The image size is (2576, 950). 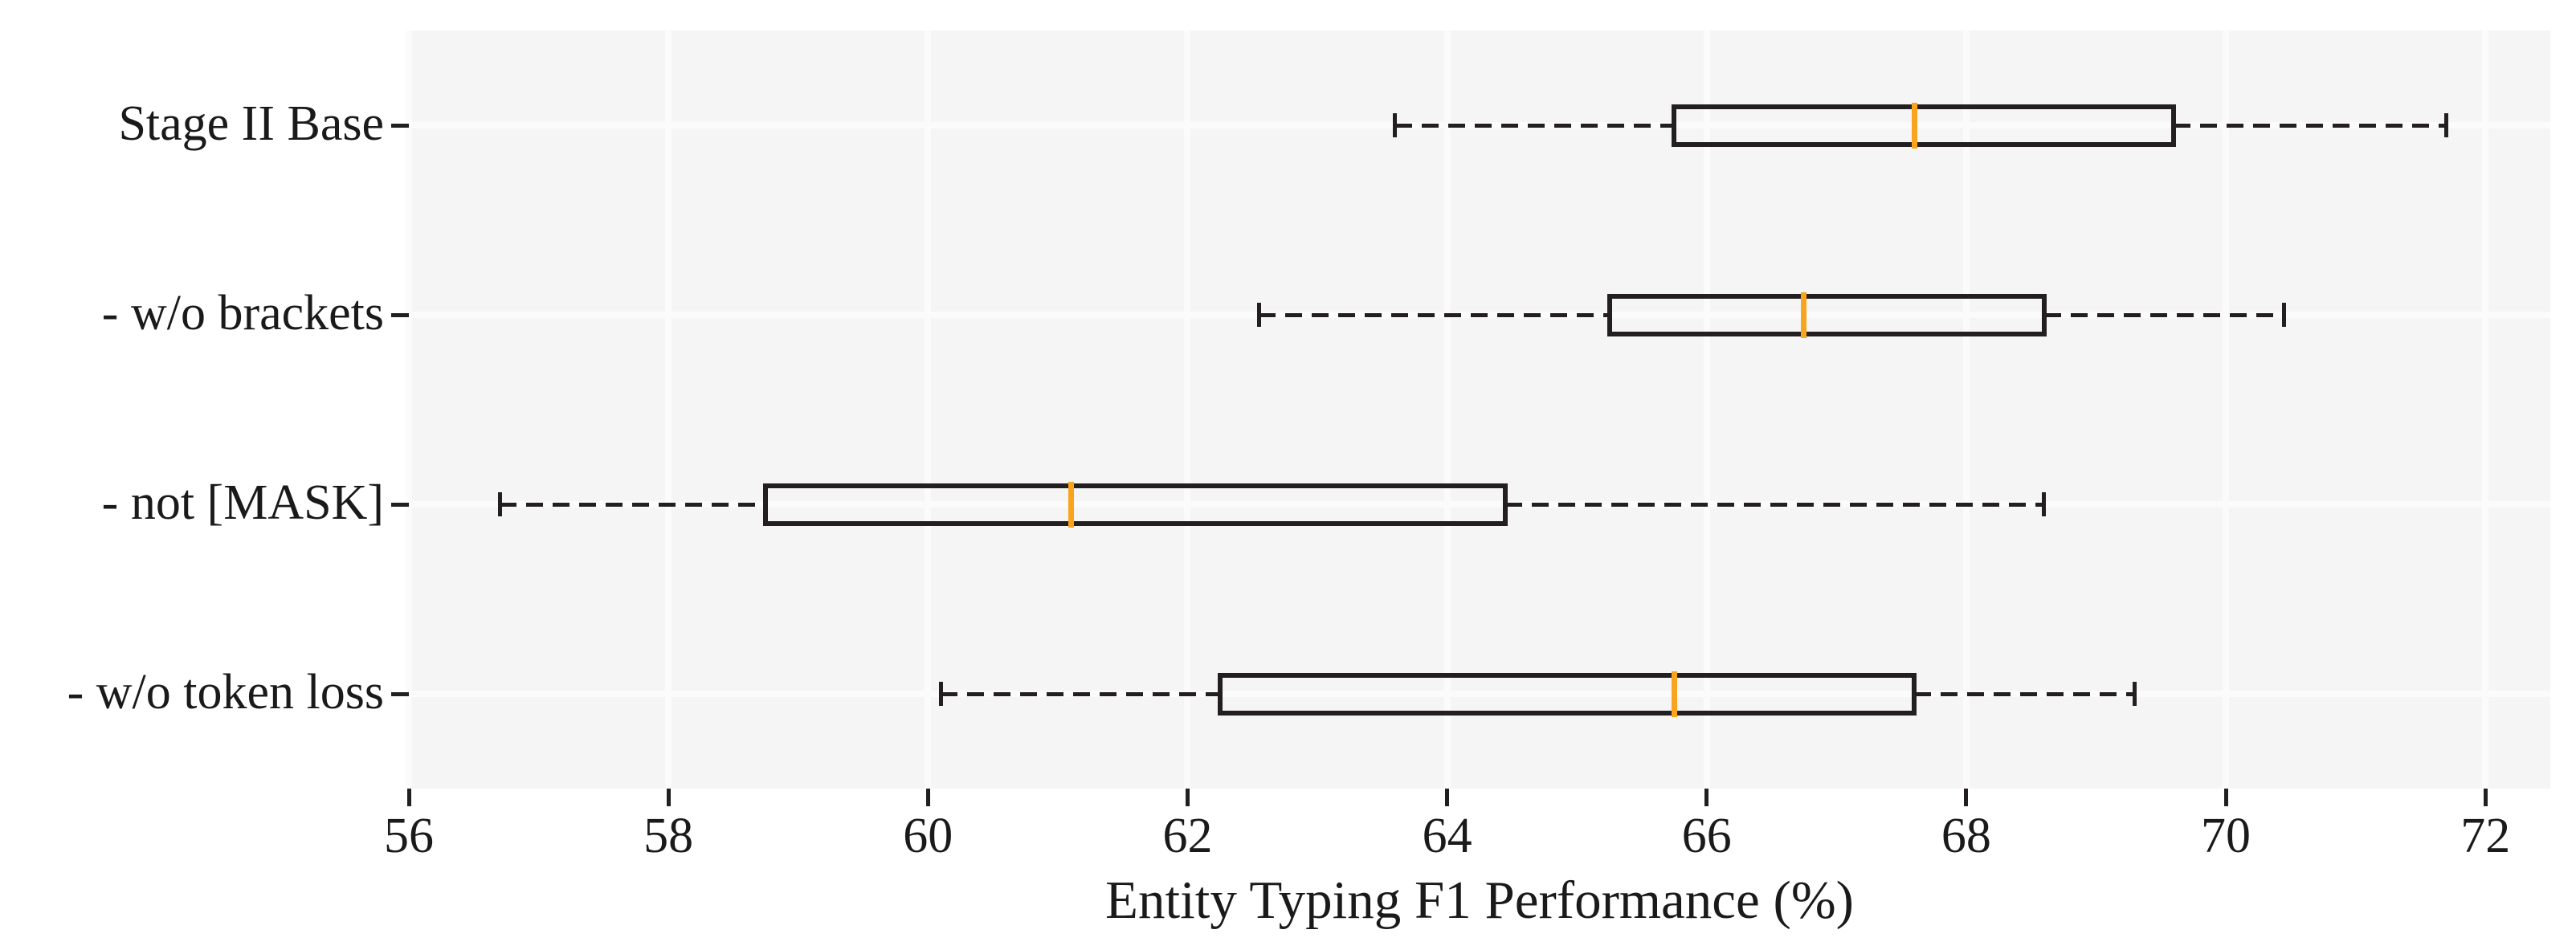 I want to click on x-tick-label: 72, so click(x=2485, y=836).